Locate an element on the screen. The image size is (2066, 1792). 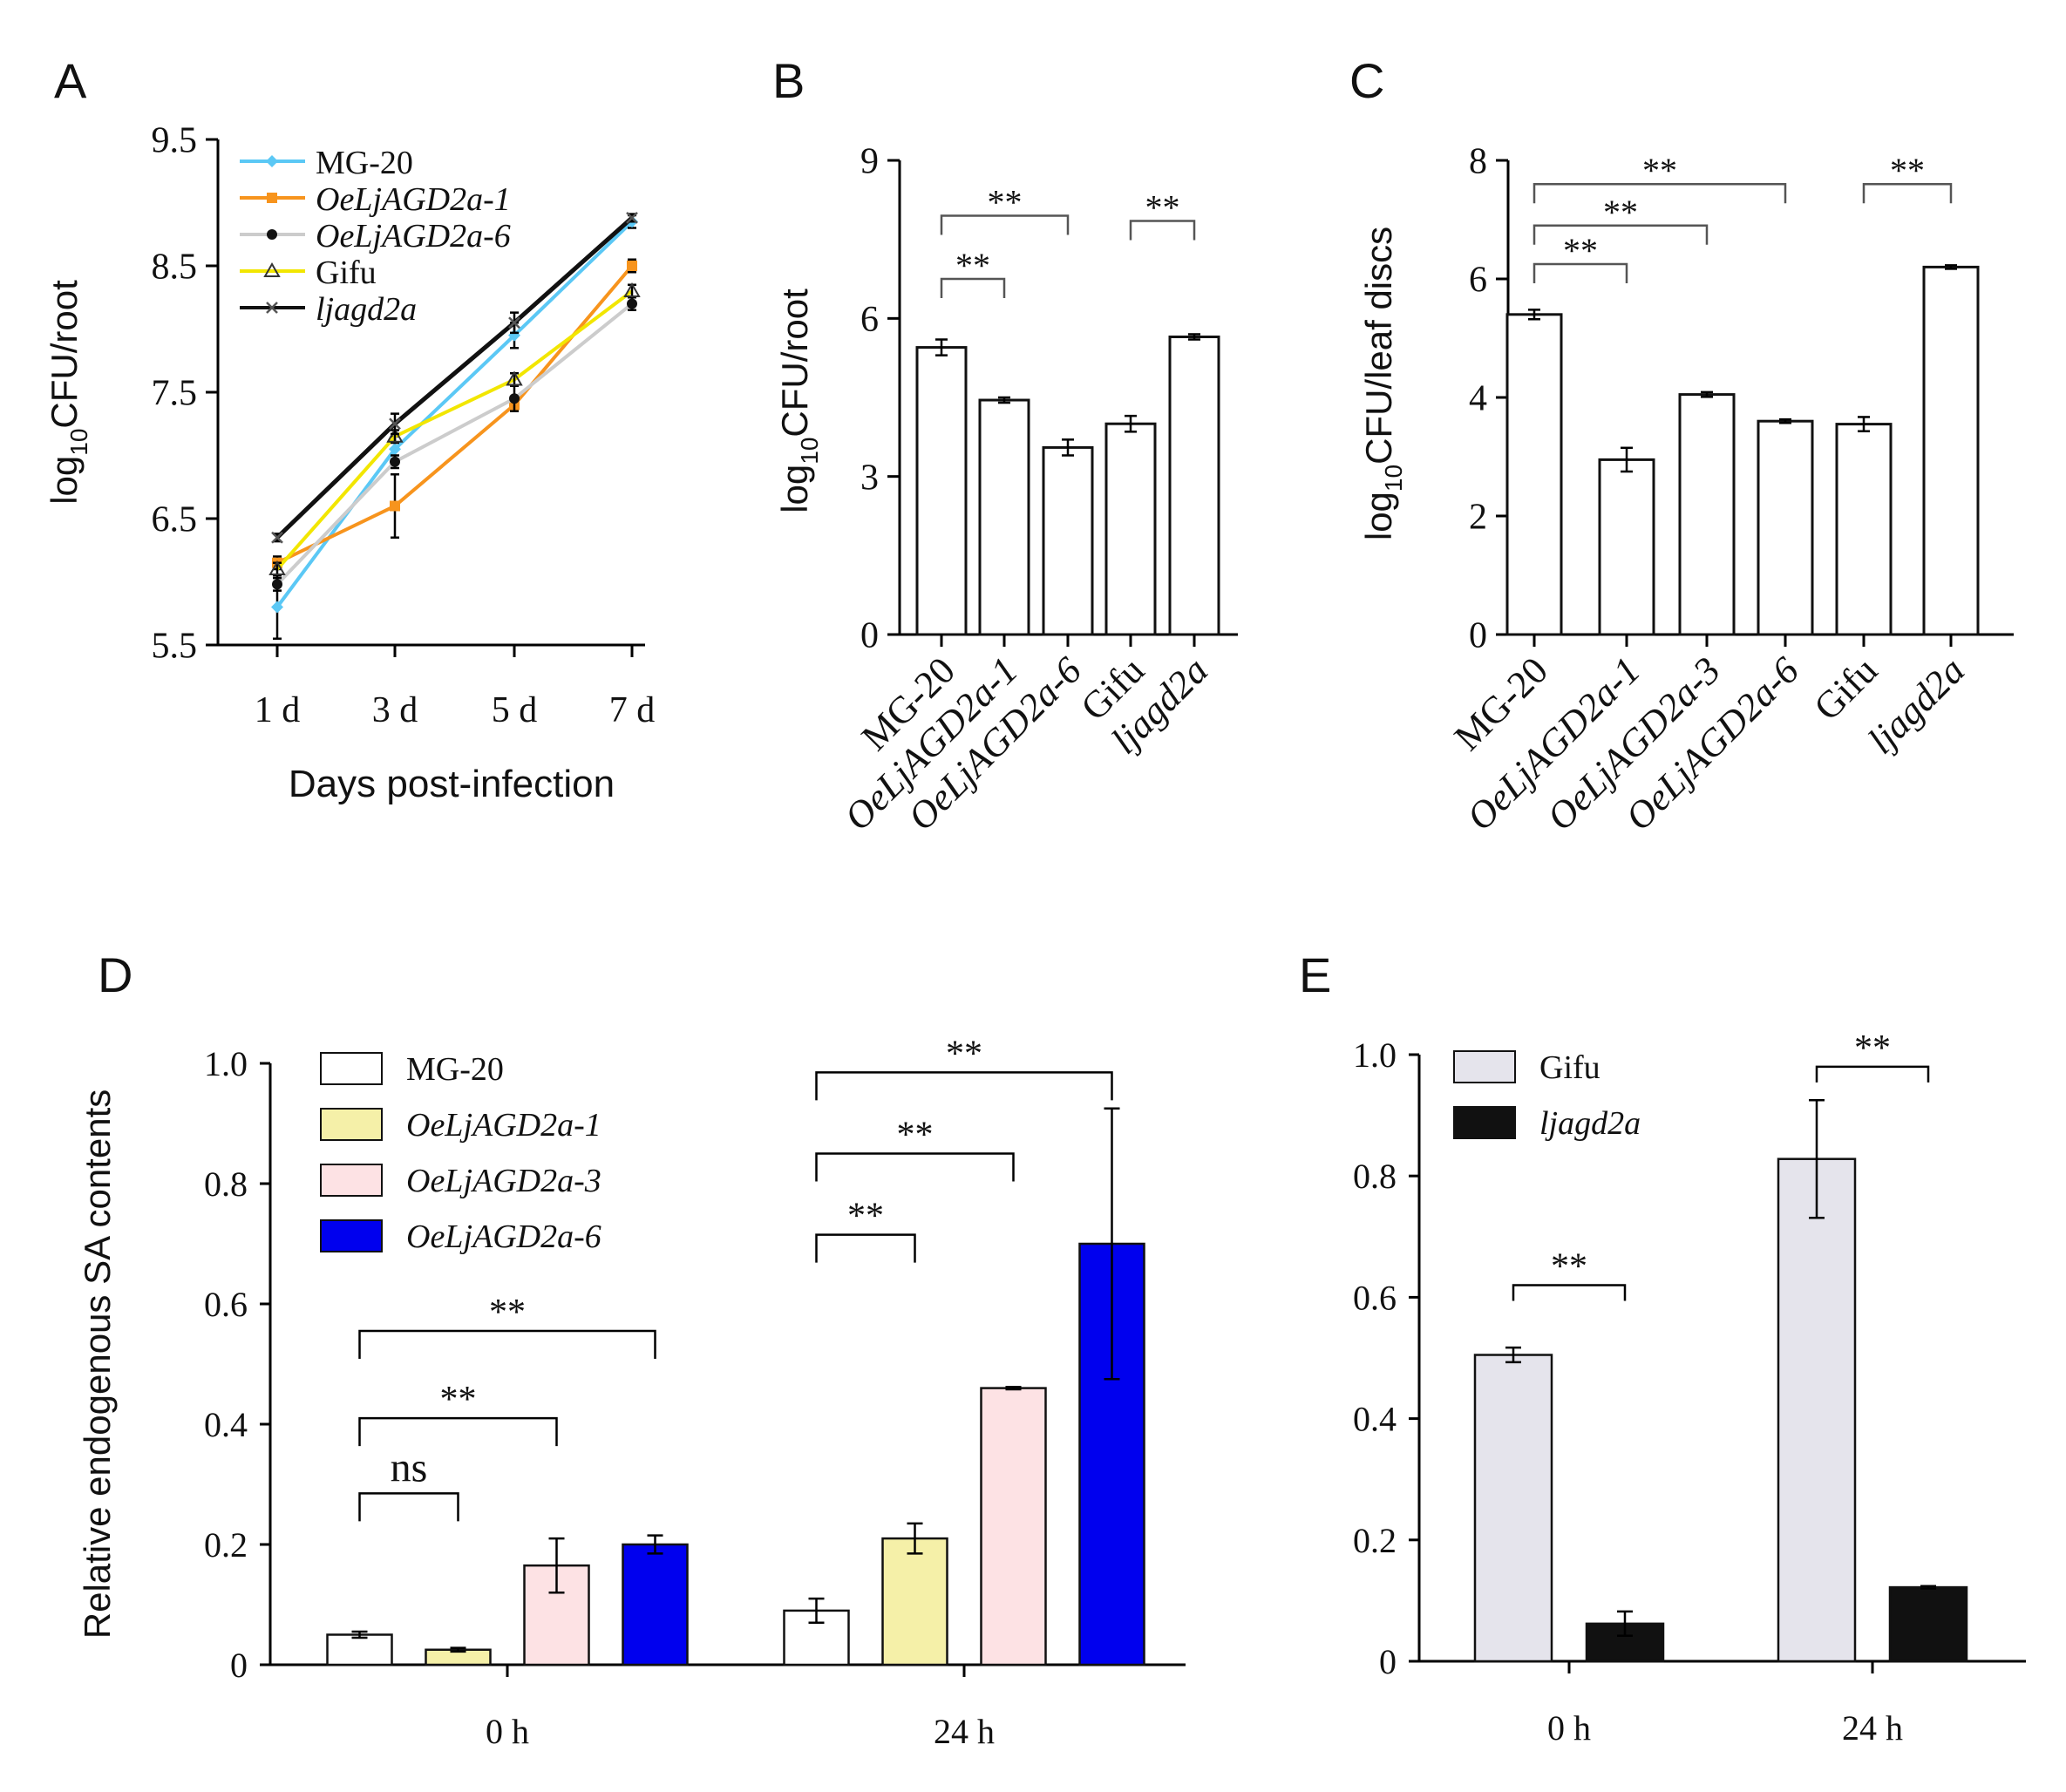
panel-c-bar-ljagd2a is located at coordinates (1951, 450).